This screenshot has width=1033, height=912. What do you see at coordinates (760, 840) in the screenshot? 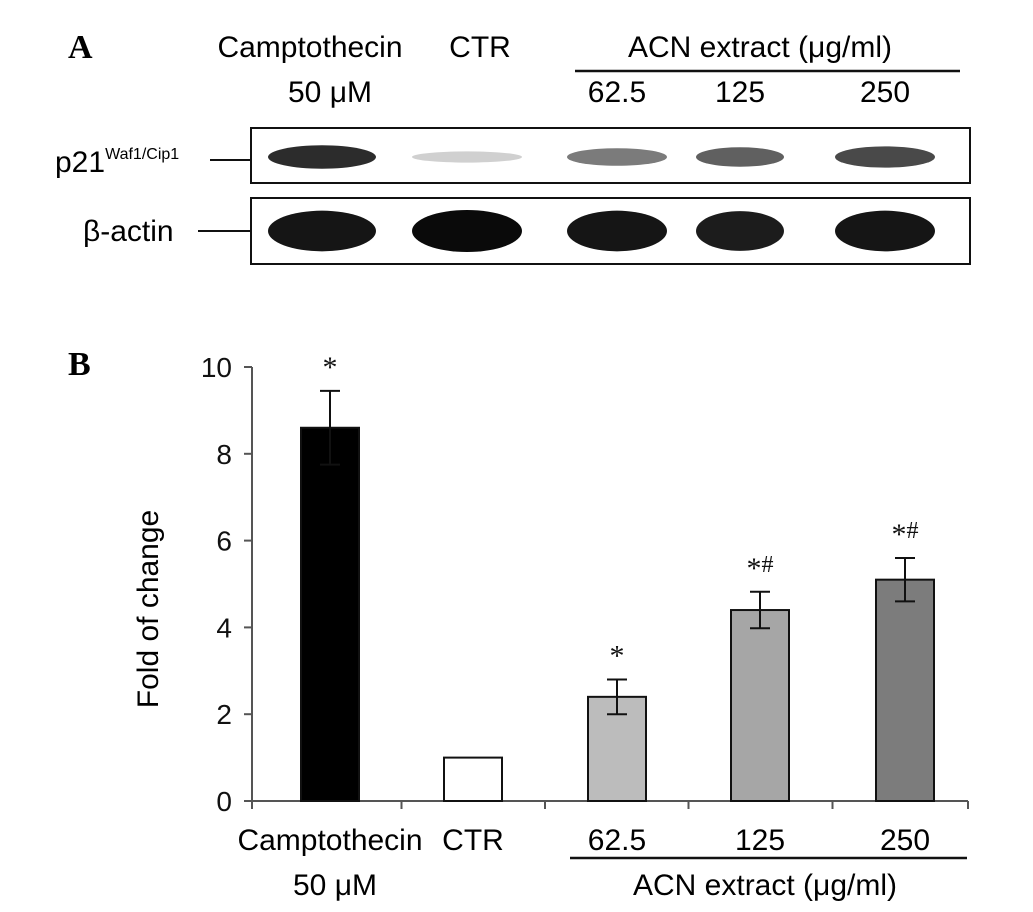
I see `x-tick-125: 125` at bounding box center [760, 840].